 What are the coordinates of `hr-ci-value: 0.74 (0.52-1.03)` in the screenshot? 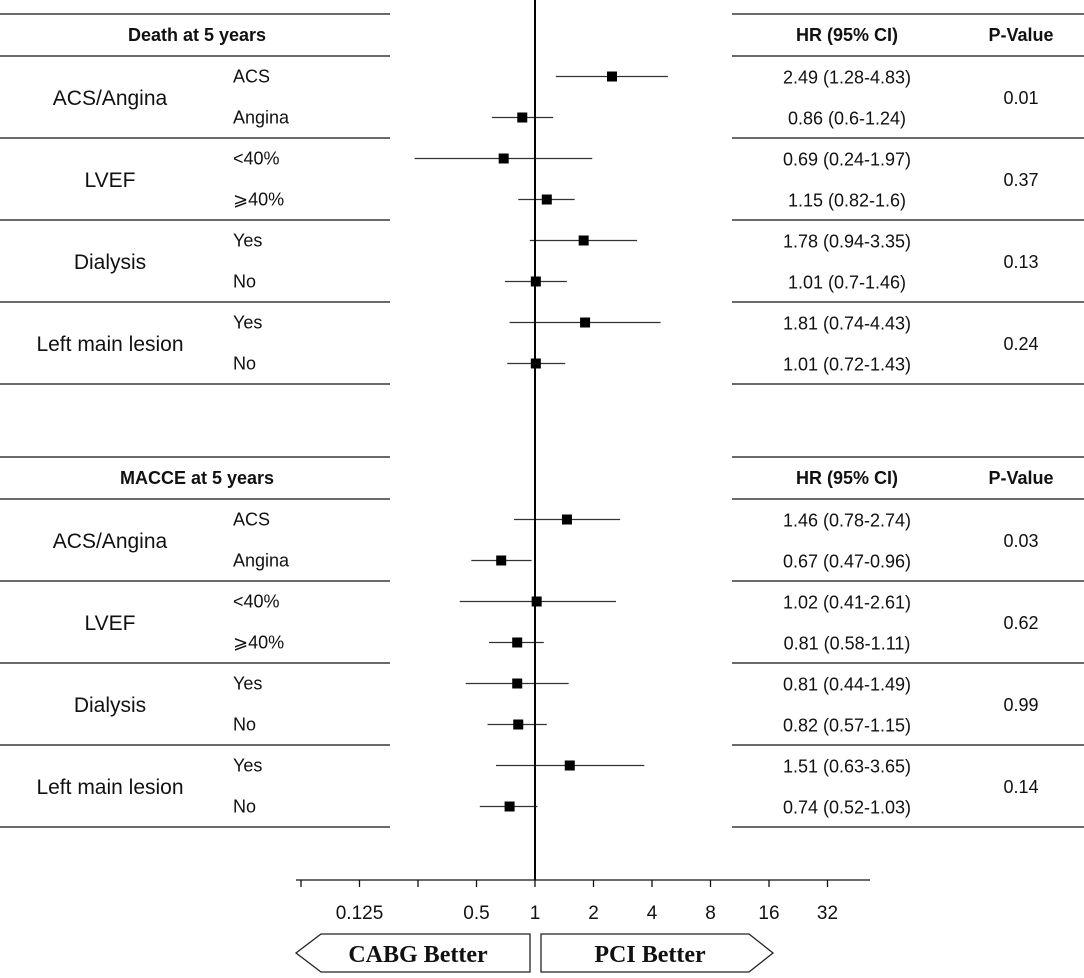 It's located at (847, 808).